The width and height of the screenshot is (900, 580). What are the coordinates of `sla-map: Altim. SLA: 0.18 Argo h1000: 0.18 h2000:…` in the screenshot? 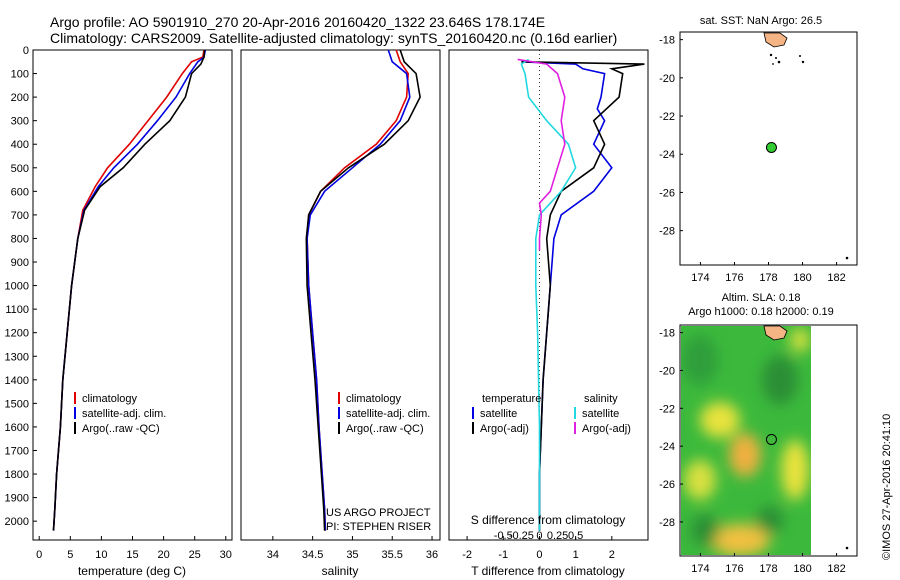 It's located at (758, 433).